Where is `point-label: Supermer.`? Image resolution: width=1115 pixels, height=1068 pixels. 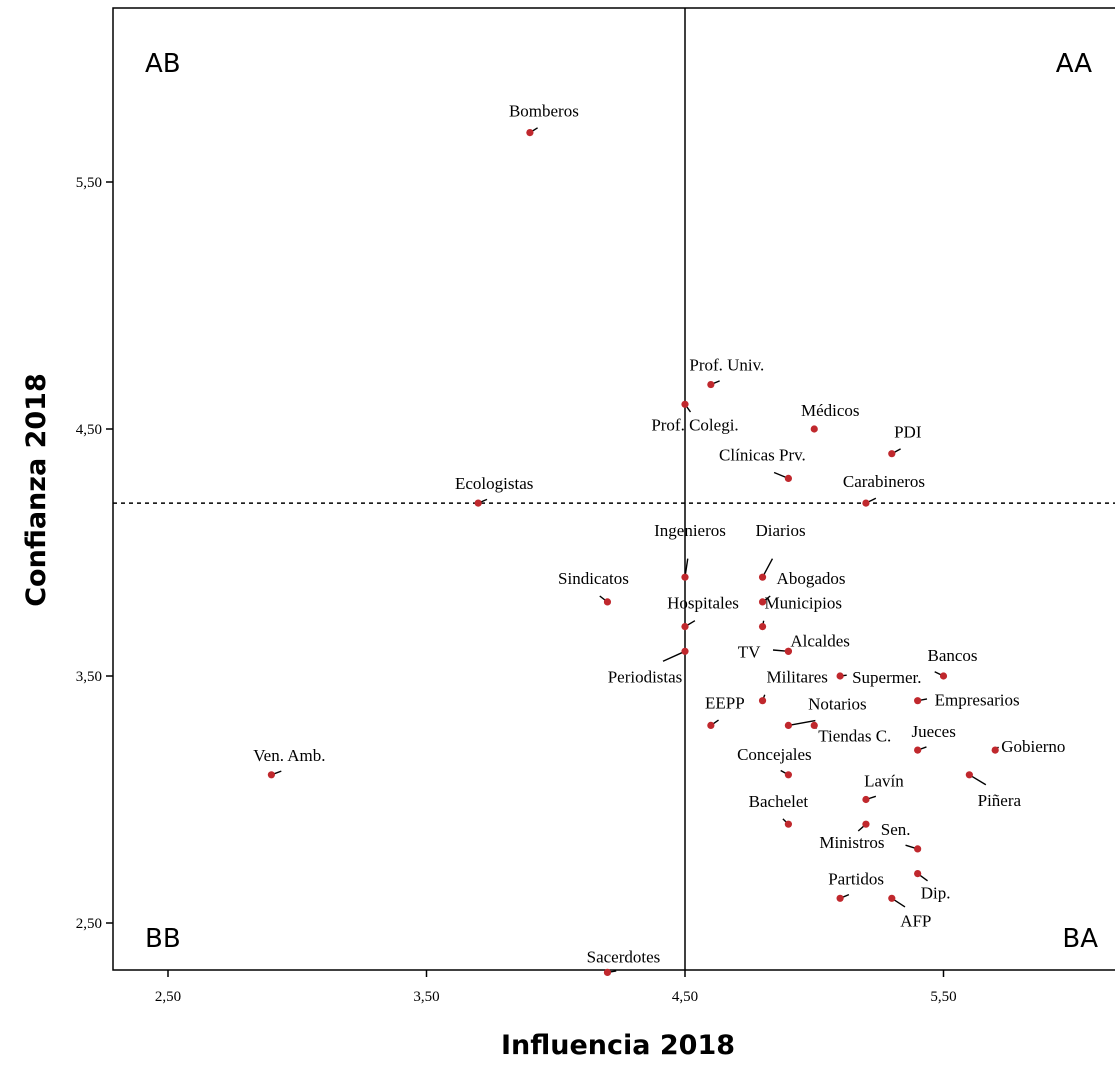
point-label: Supermer. is located at coordinates (886, 677).